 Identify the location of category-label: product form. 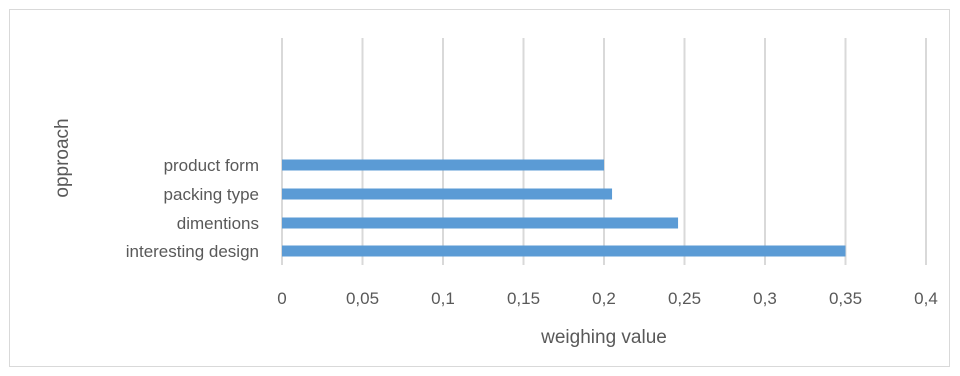
(211, 165).